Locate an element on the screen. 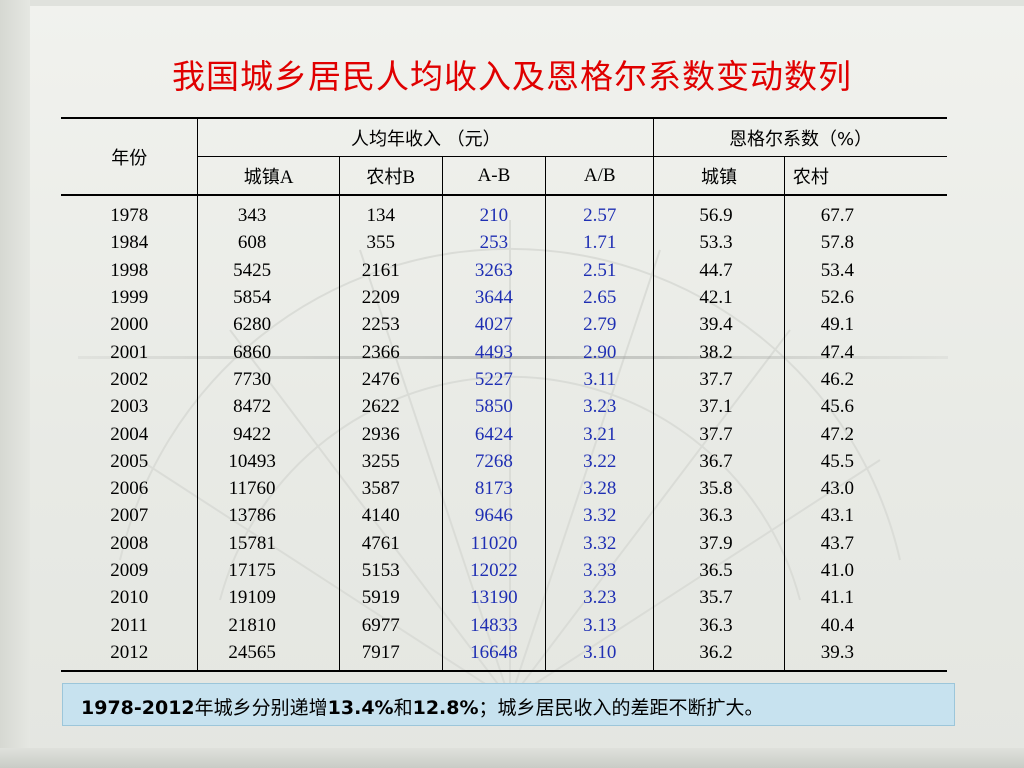  rural-income-cell: 2366 is located at coordinates (390, 352).